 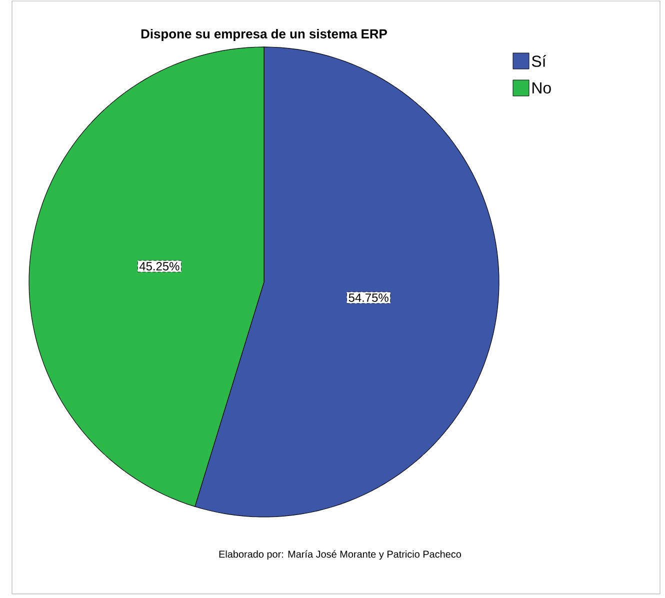 I want to click on data-label: 54.75%, so click(x=368, y=297).